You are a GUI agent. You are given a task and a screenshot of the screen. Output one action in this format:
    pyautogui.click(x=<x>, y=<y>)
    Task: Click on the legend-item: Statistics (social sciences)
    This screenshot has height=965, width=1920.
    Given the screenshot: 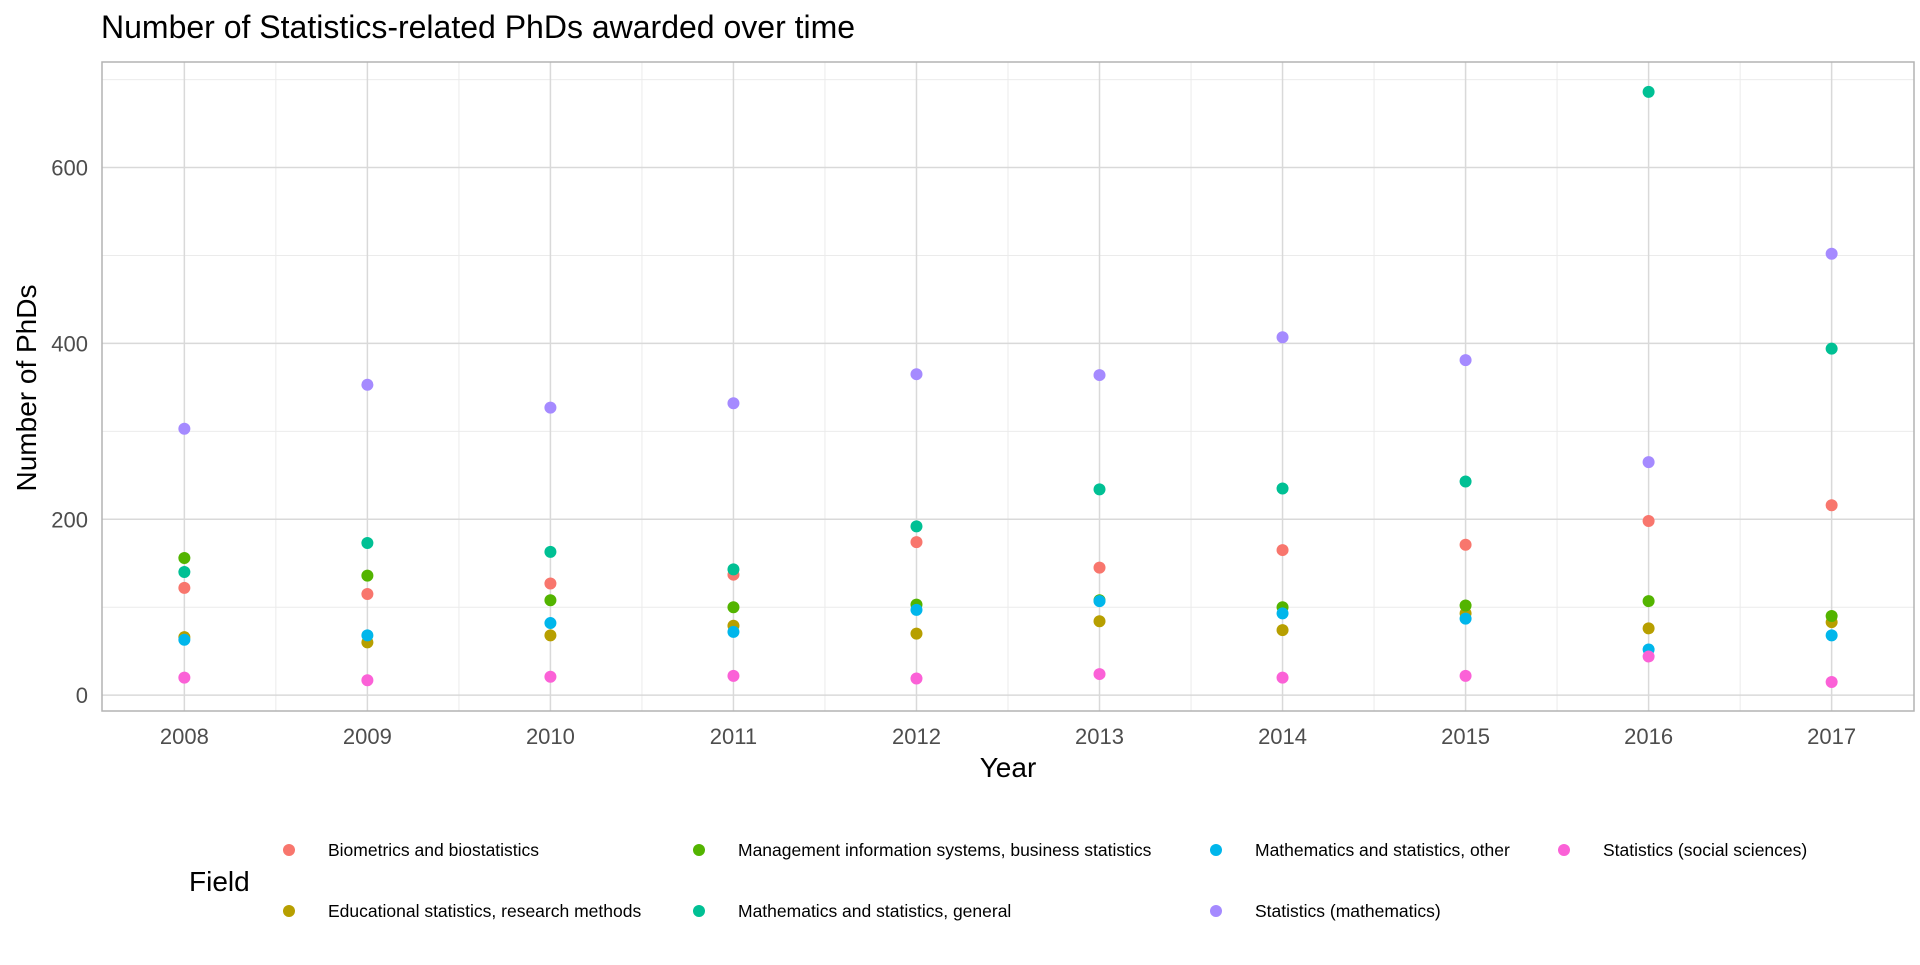 What is the action you would take?
    pyautogui.click(x=1682, y=850)
    